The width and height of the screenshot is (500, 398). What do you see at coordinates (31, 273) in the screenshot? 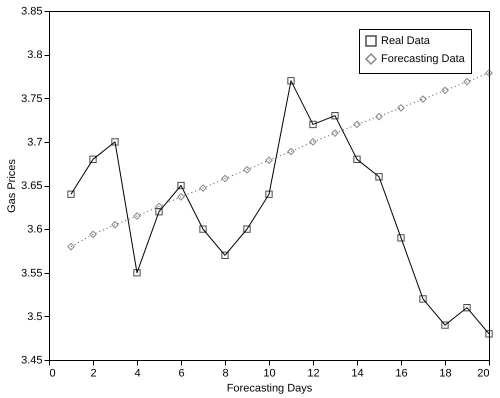
I see `y-tick-label: 3.55` at bounding box center [31, 273].